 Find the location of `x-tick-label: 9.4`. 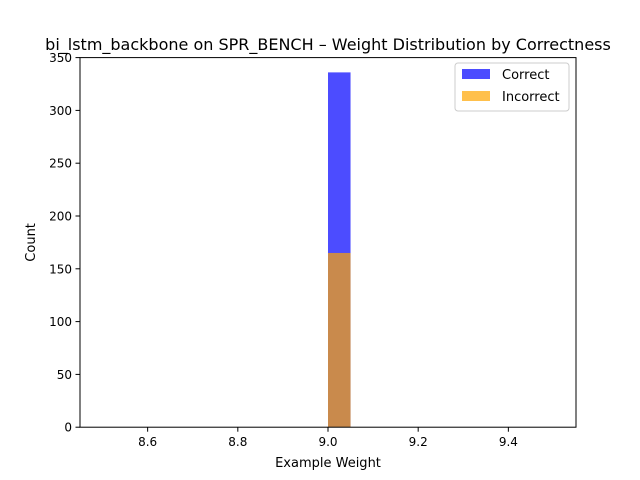

x-tick-label: 9.4 is located at coordinates (508, 442).